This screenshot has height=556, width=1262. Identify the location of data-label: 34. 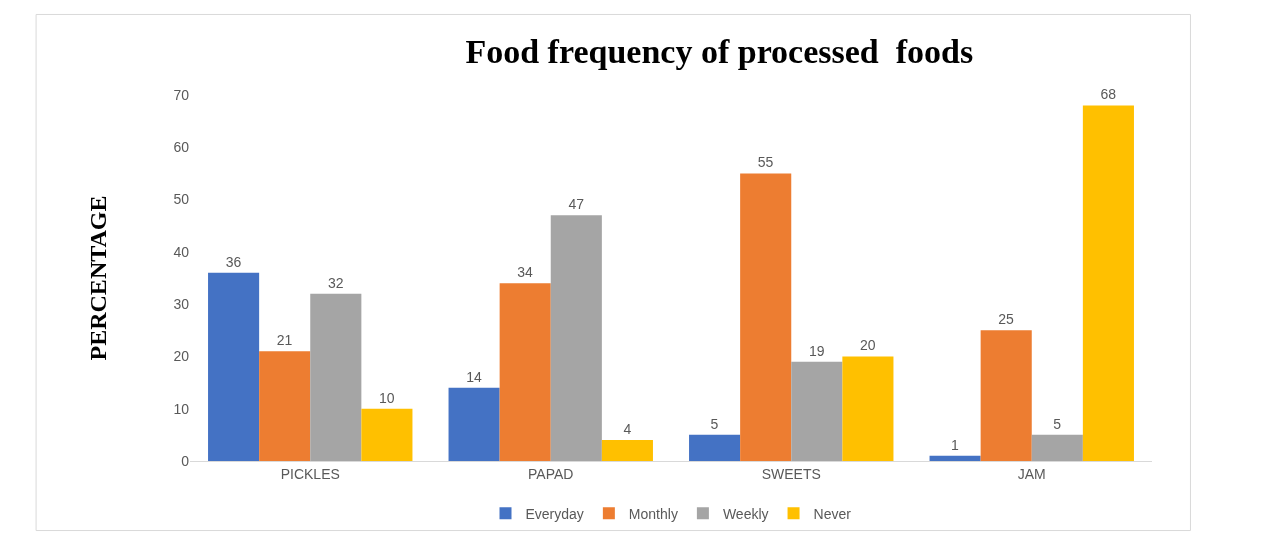
(525, 272).